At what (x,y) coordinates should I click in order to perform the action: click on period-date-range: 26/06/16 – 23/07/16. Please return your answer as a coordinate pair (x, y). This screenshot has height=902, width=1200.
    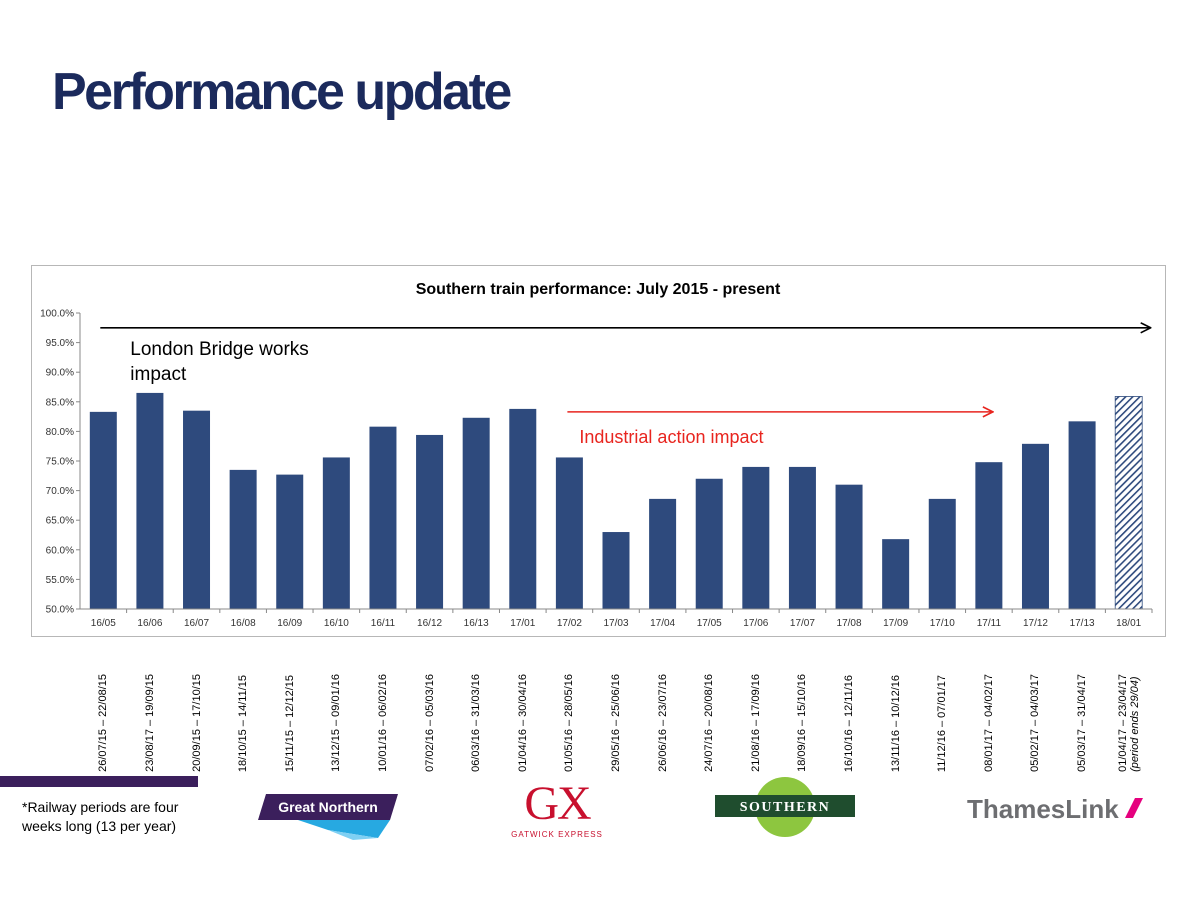
    Looking at the image, I should click on (662, 723).